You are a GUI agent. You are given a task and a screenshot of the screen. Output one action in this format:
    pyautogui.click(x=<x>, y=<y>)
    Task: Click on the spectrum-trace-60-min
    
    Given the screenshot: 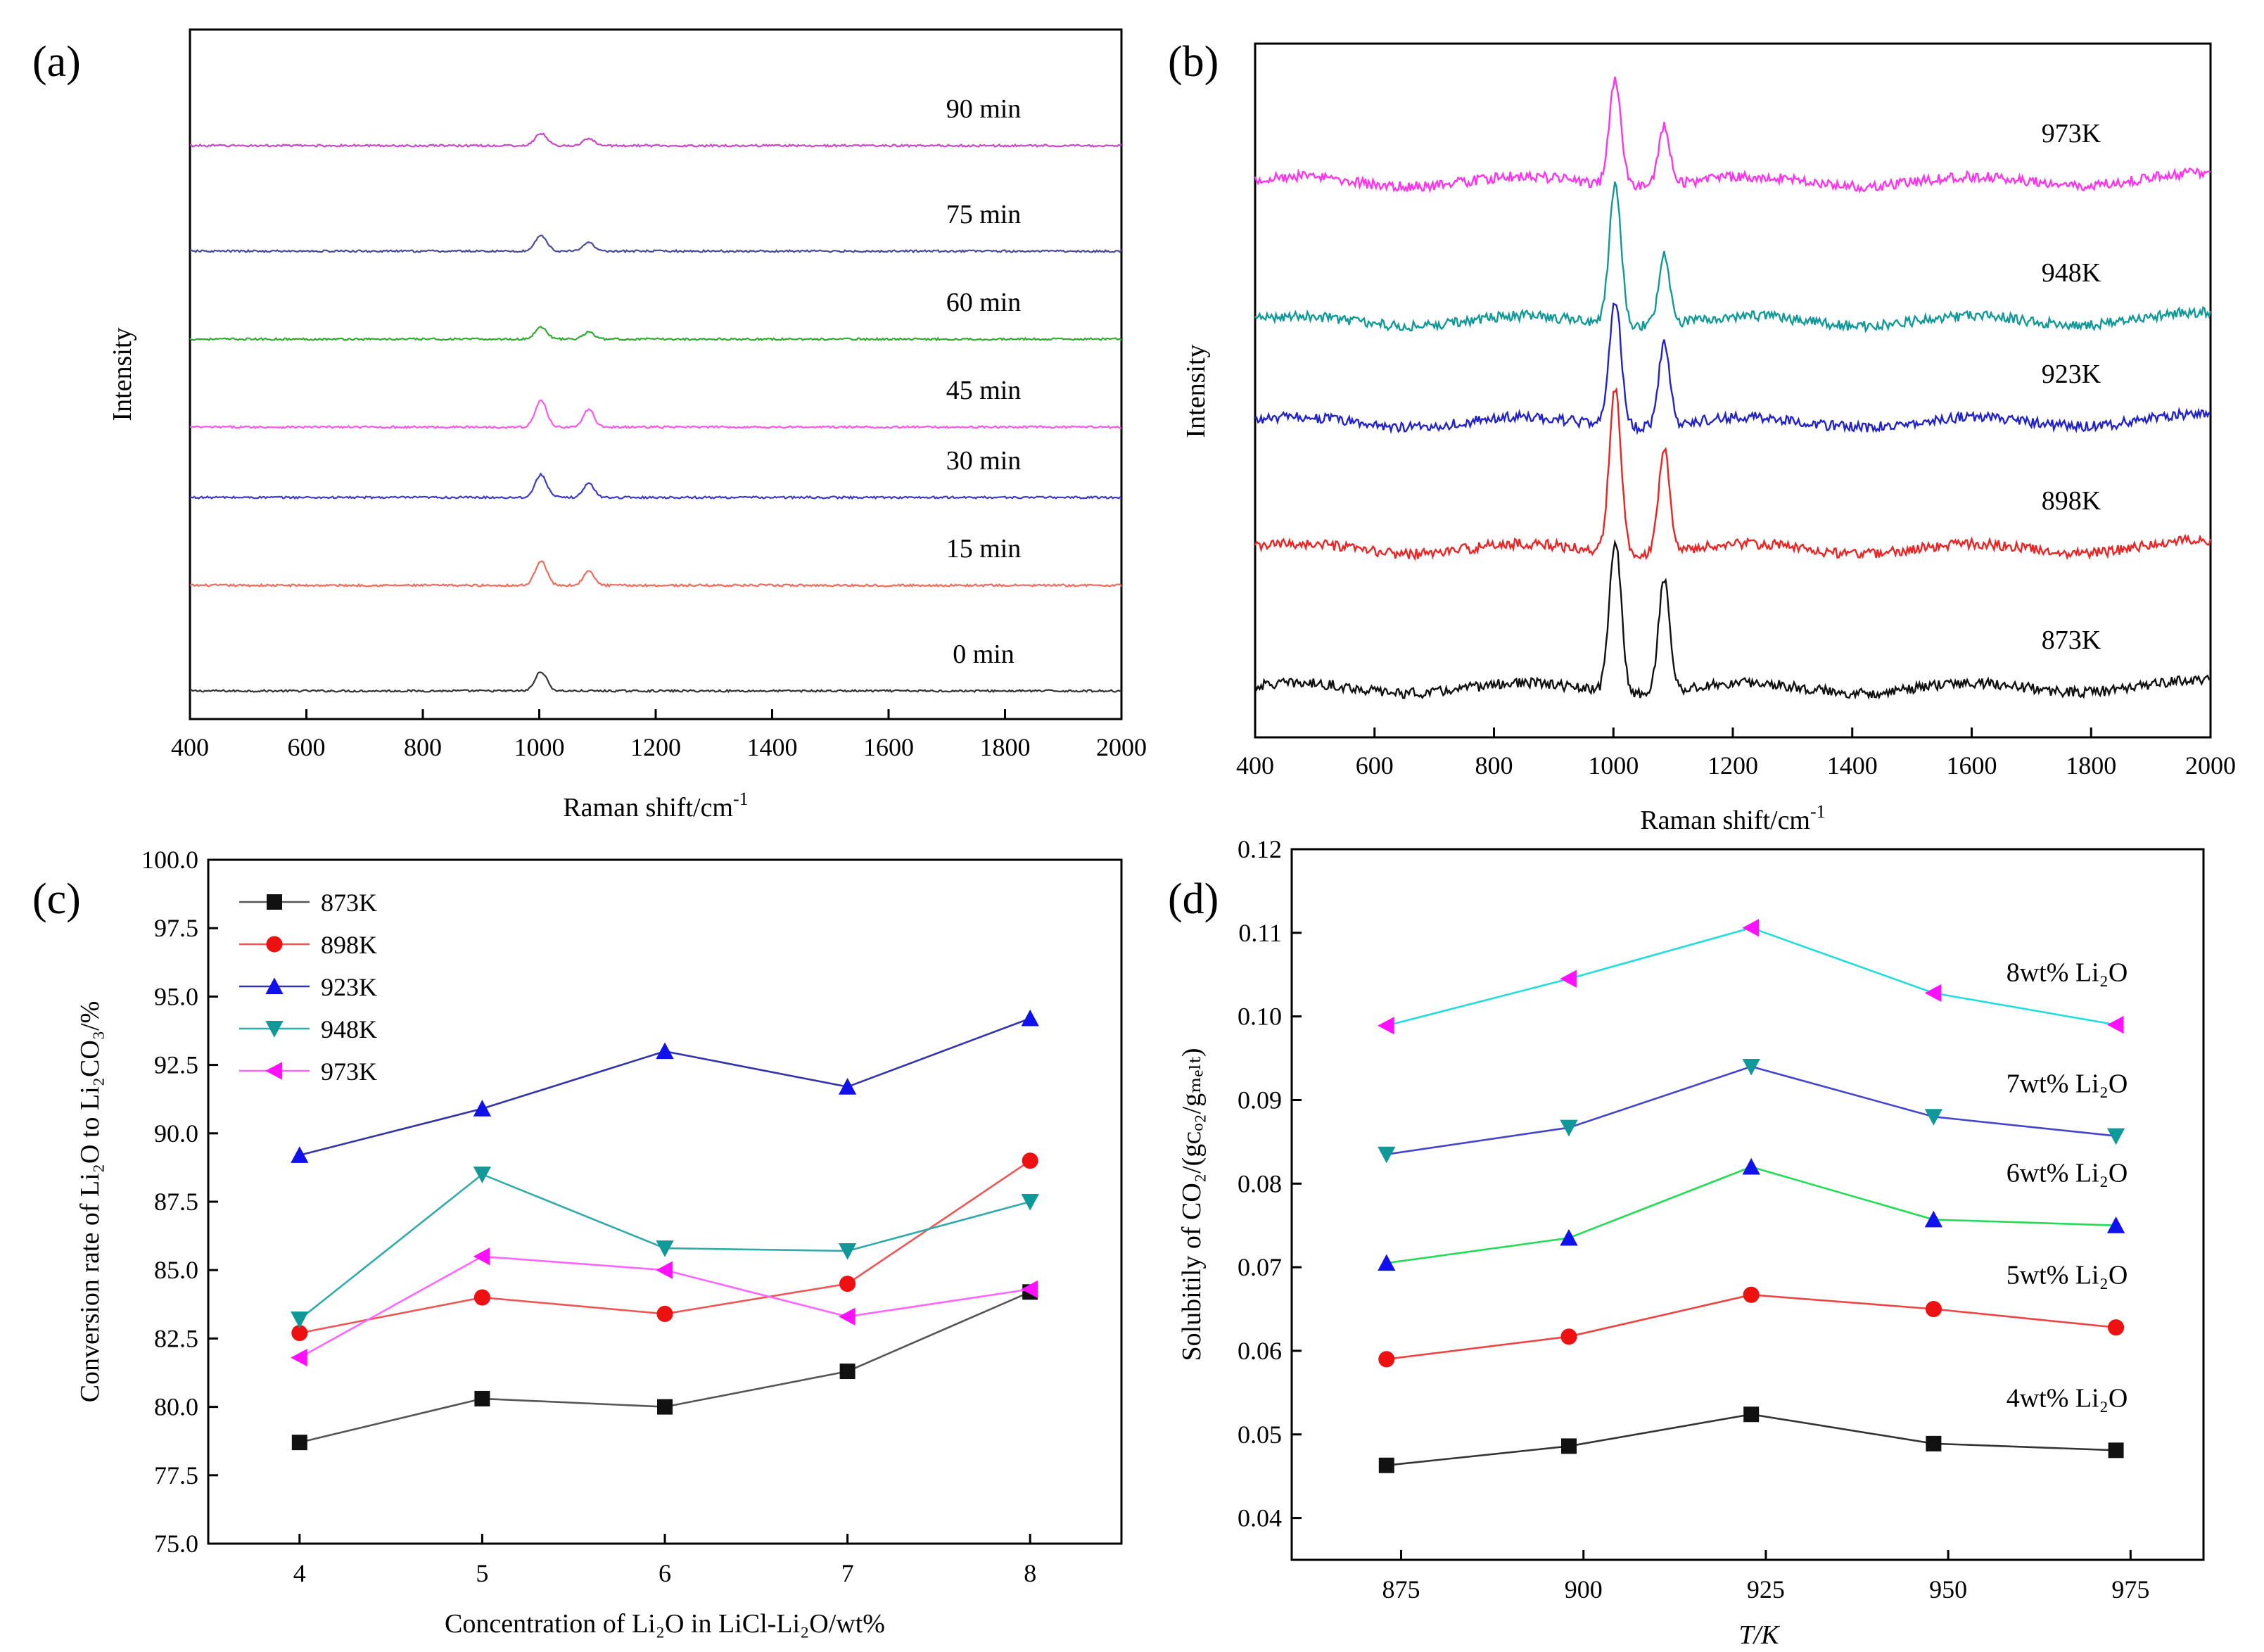 What is the action you would take?
    pyautogui.click(x=655, y=333)
    